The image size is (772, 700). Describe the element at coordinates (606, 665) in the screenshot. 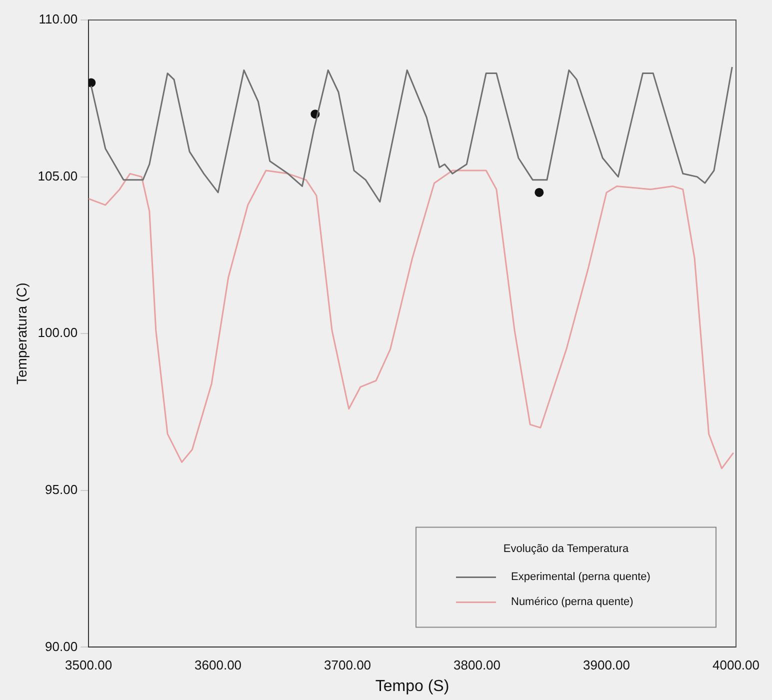

I see `x-tick-label: 3900.00` at that location.